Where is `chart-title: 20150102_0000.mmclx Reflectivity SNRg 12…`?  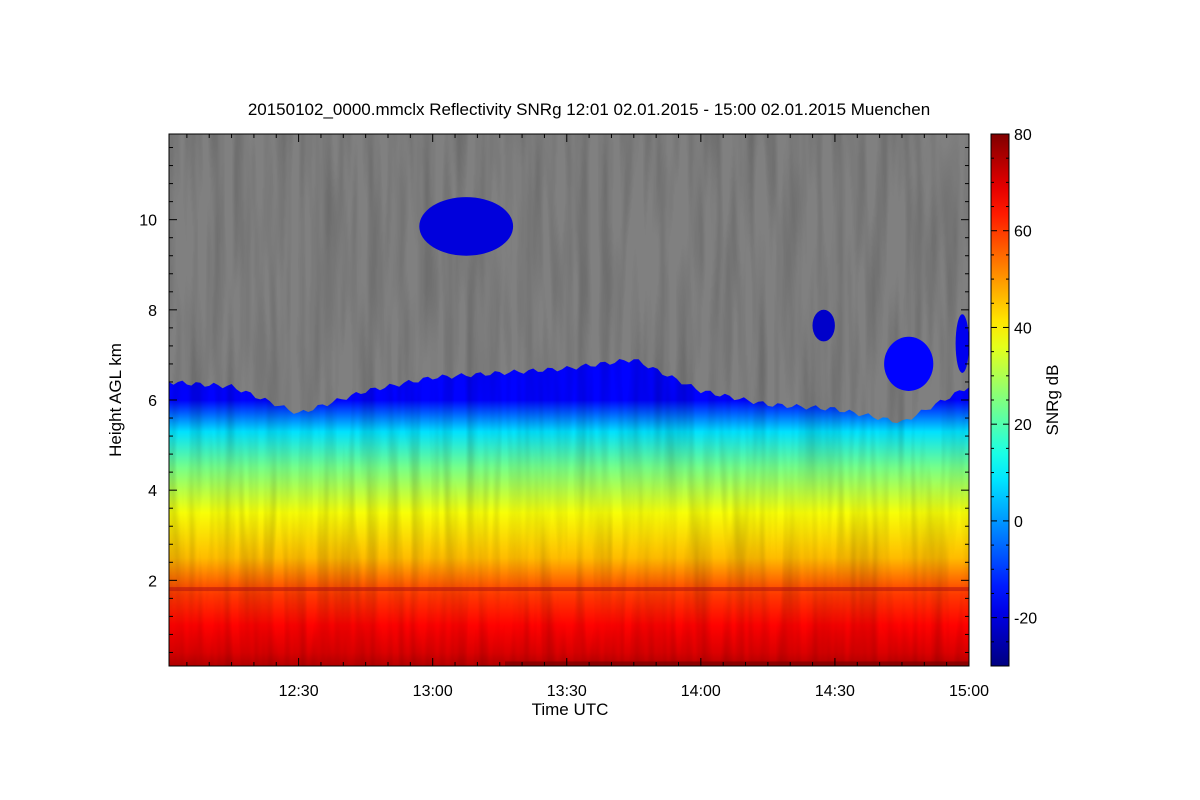
chart-title: 20150102_0000.mmclx Reflectivity SNRg 12… is located at coordinates (589, 109).